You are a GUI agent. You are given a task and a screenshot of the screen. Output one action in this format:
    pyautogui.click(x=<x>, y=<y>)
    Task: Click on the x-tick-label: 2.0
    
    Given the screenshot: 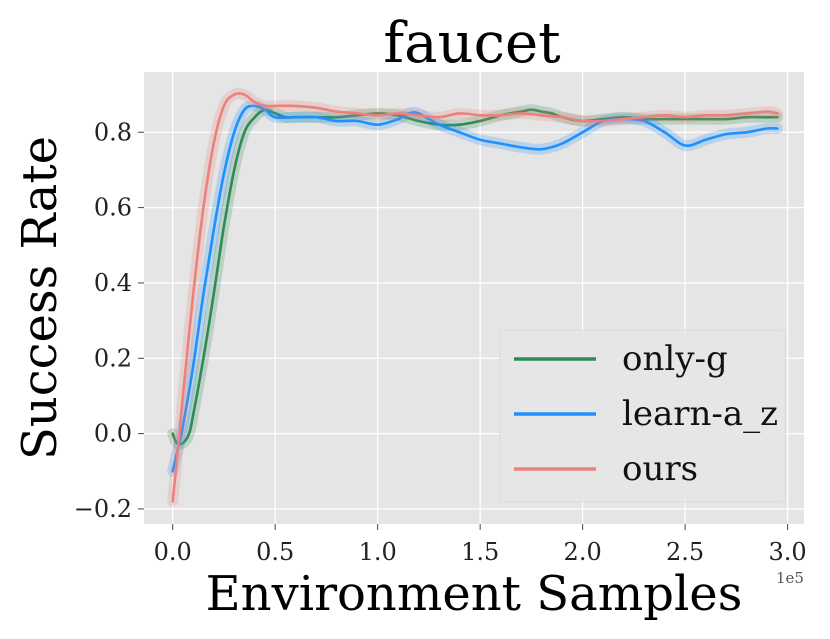 What is the action you would take?
    pyautogui.click(x=583, y=552)
    